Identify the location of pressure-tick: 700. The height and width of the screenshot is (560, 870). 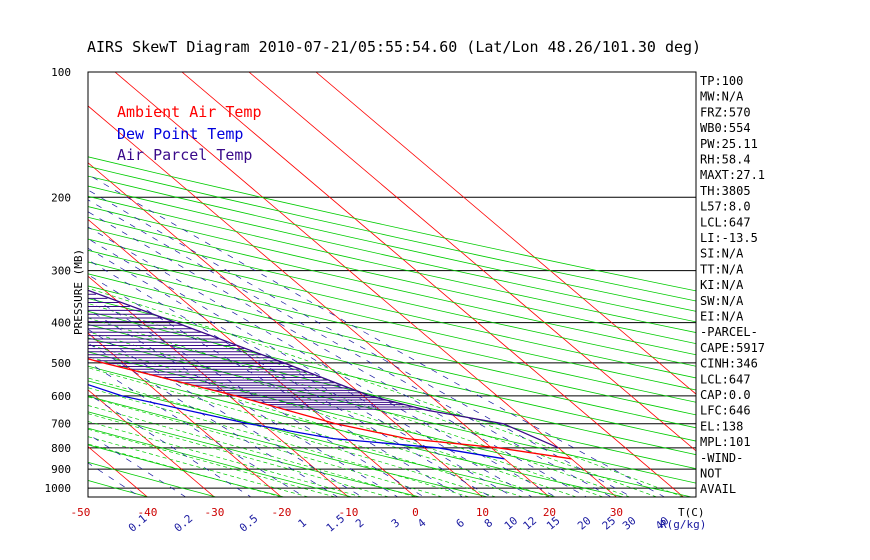
(61, 424).